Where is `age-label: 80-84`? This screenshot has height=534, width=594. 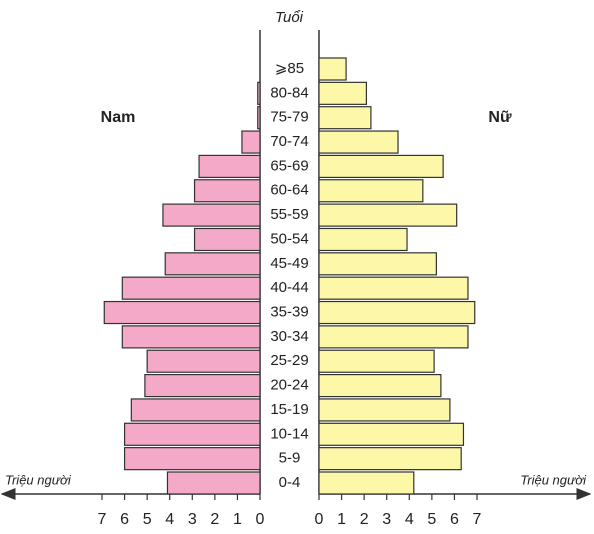 age-label: 80-84 is located at coordinates (289, 92).